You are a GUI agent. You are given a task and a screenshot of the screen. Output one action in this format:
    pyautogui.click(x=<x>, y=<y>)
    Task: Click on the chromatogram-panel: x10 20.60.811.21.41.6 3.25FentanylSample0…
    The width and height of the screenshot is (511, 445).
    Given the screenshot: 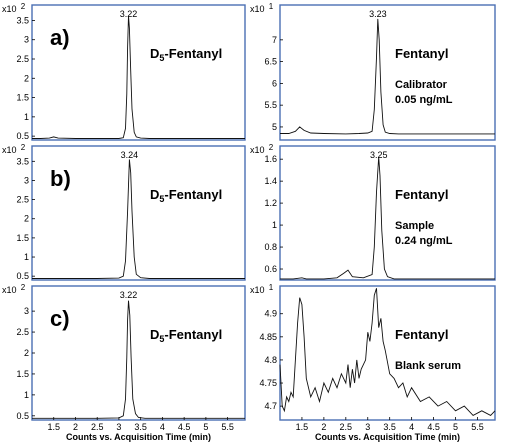 What is the action you would take?
    pyautogui.click(x=373, y=212)
    